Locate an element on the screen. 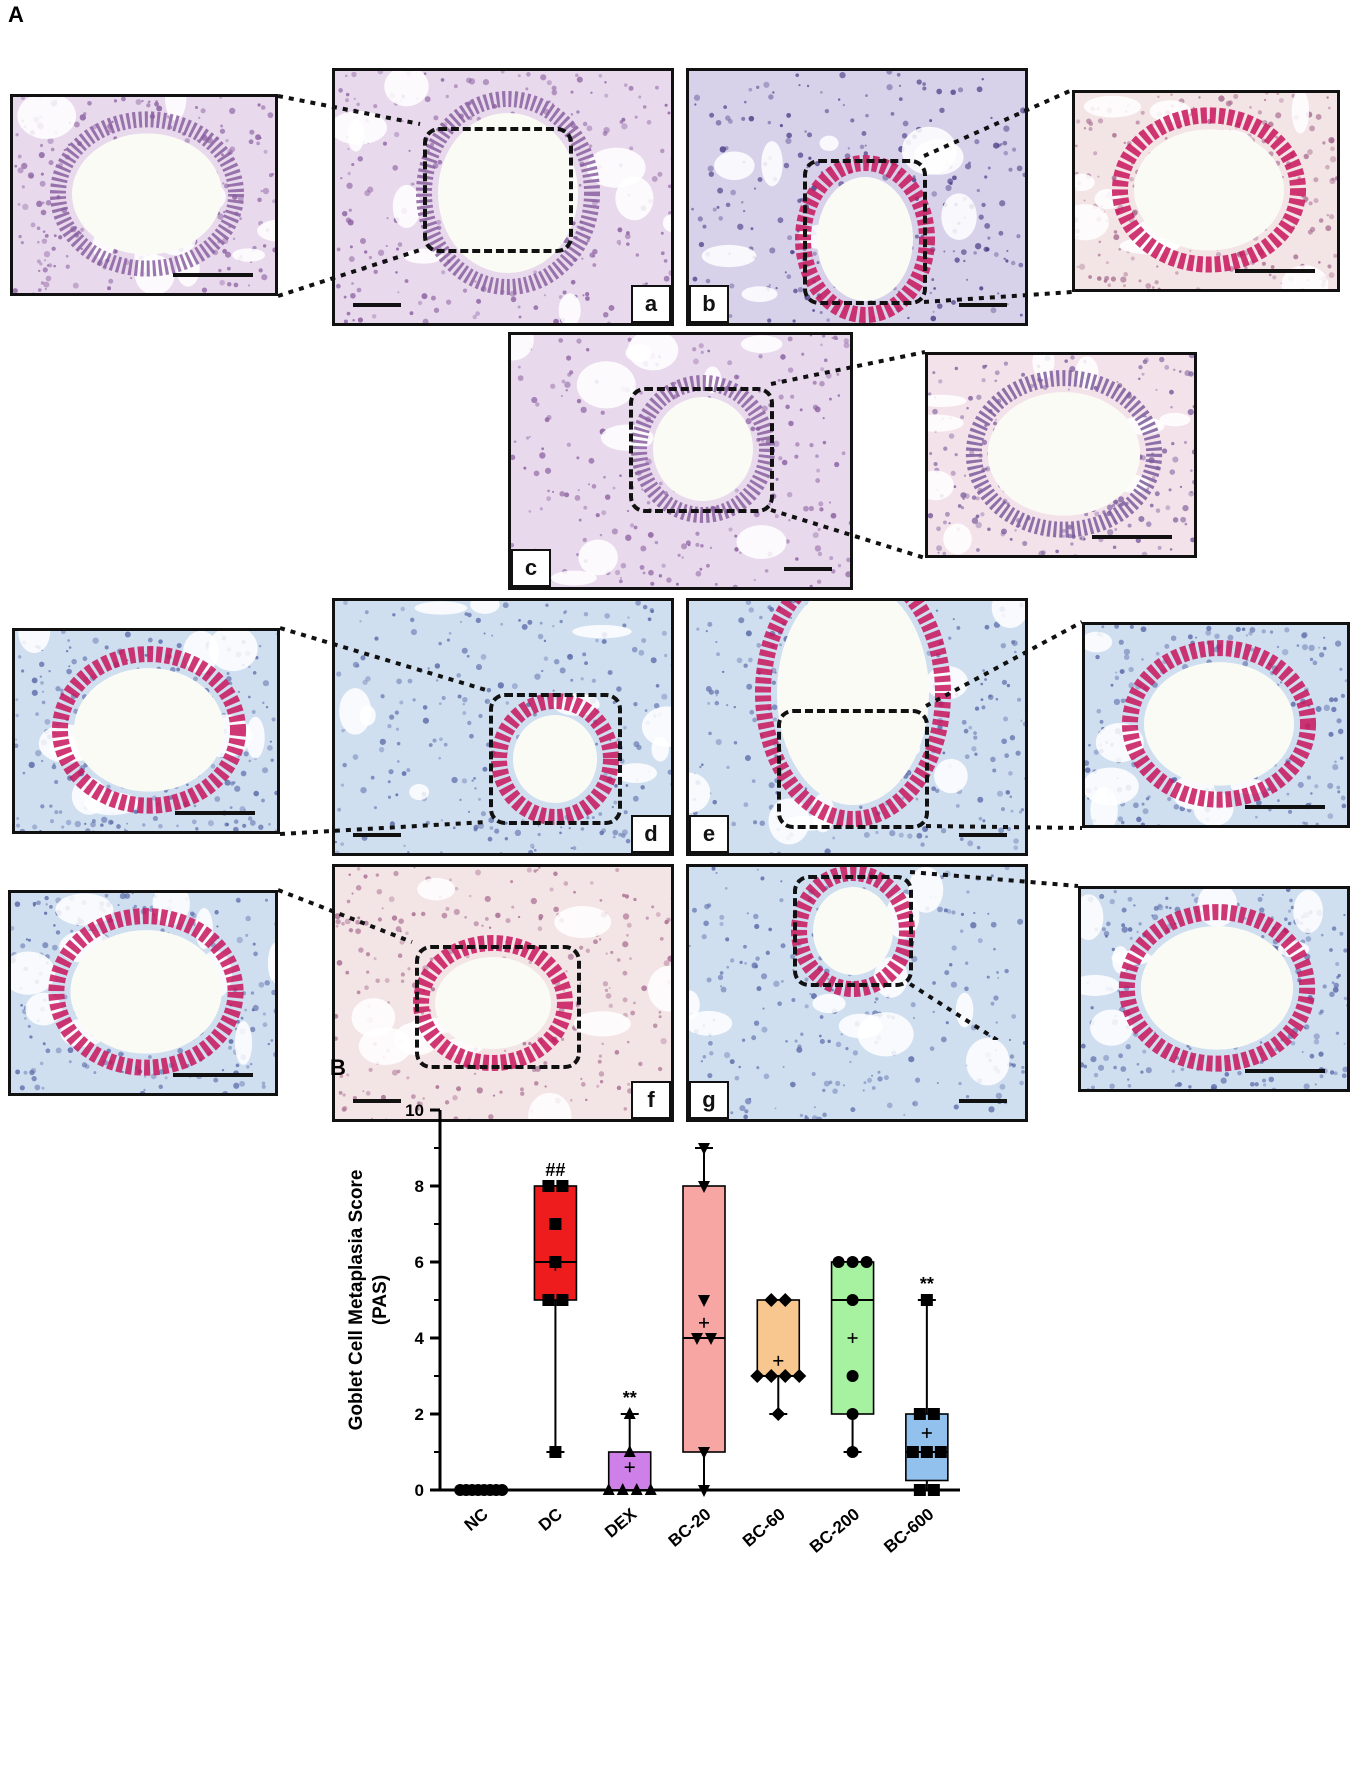  x-category-label: BC-600 is located at coordinates (908, 1531).